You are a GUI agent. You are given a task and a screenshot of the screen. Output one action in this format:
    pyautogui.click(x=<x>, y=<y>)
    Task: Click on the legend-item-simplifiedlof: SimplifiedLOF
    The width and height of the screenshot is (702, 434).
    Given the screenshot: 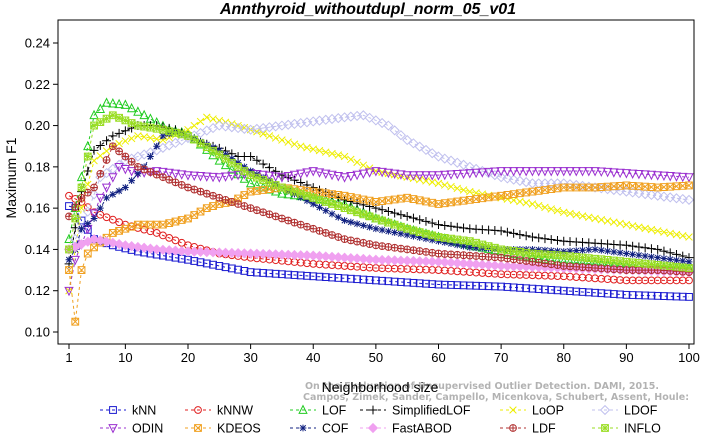 What is the action you would take?
    pyautogui.click(x=415, y=411)
    